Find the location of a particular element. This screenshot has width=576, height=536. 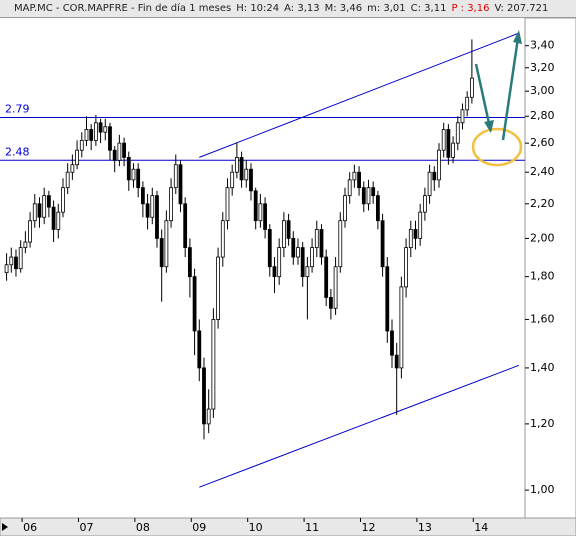

y-tick-label: 2,60 is located at coordinates (542, 142).